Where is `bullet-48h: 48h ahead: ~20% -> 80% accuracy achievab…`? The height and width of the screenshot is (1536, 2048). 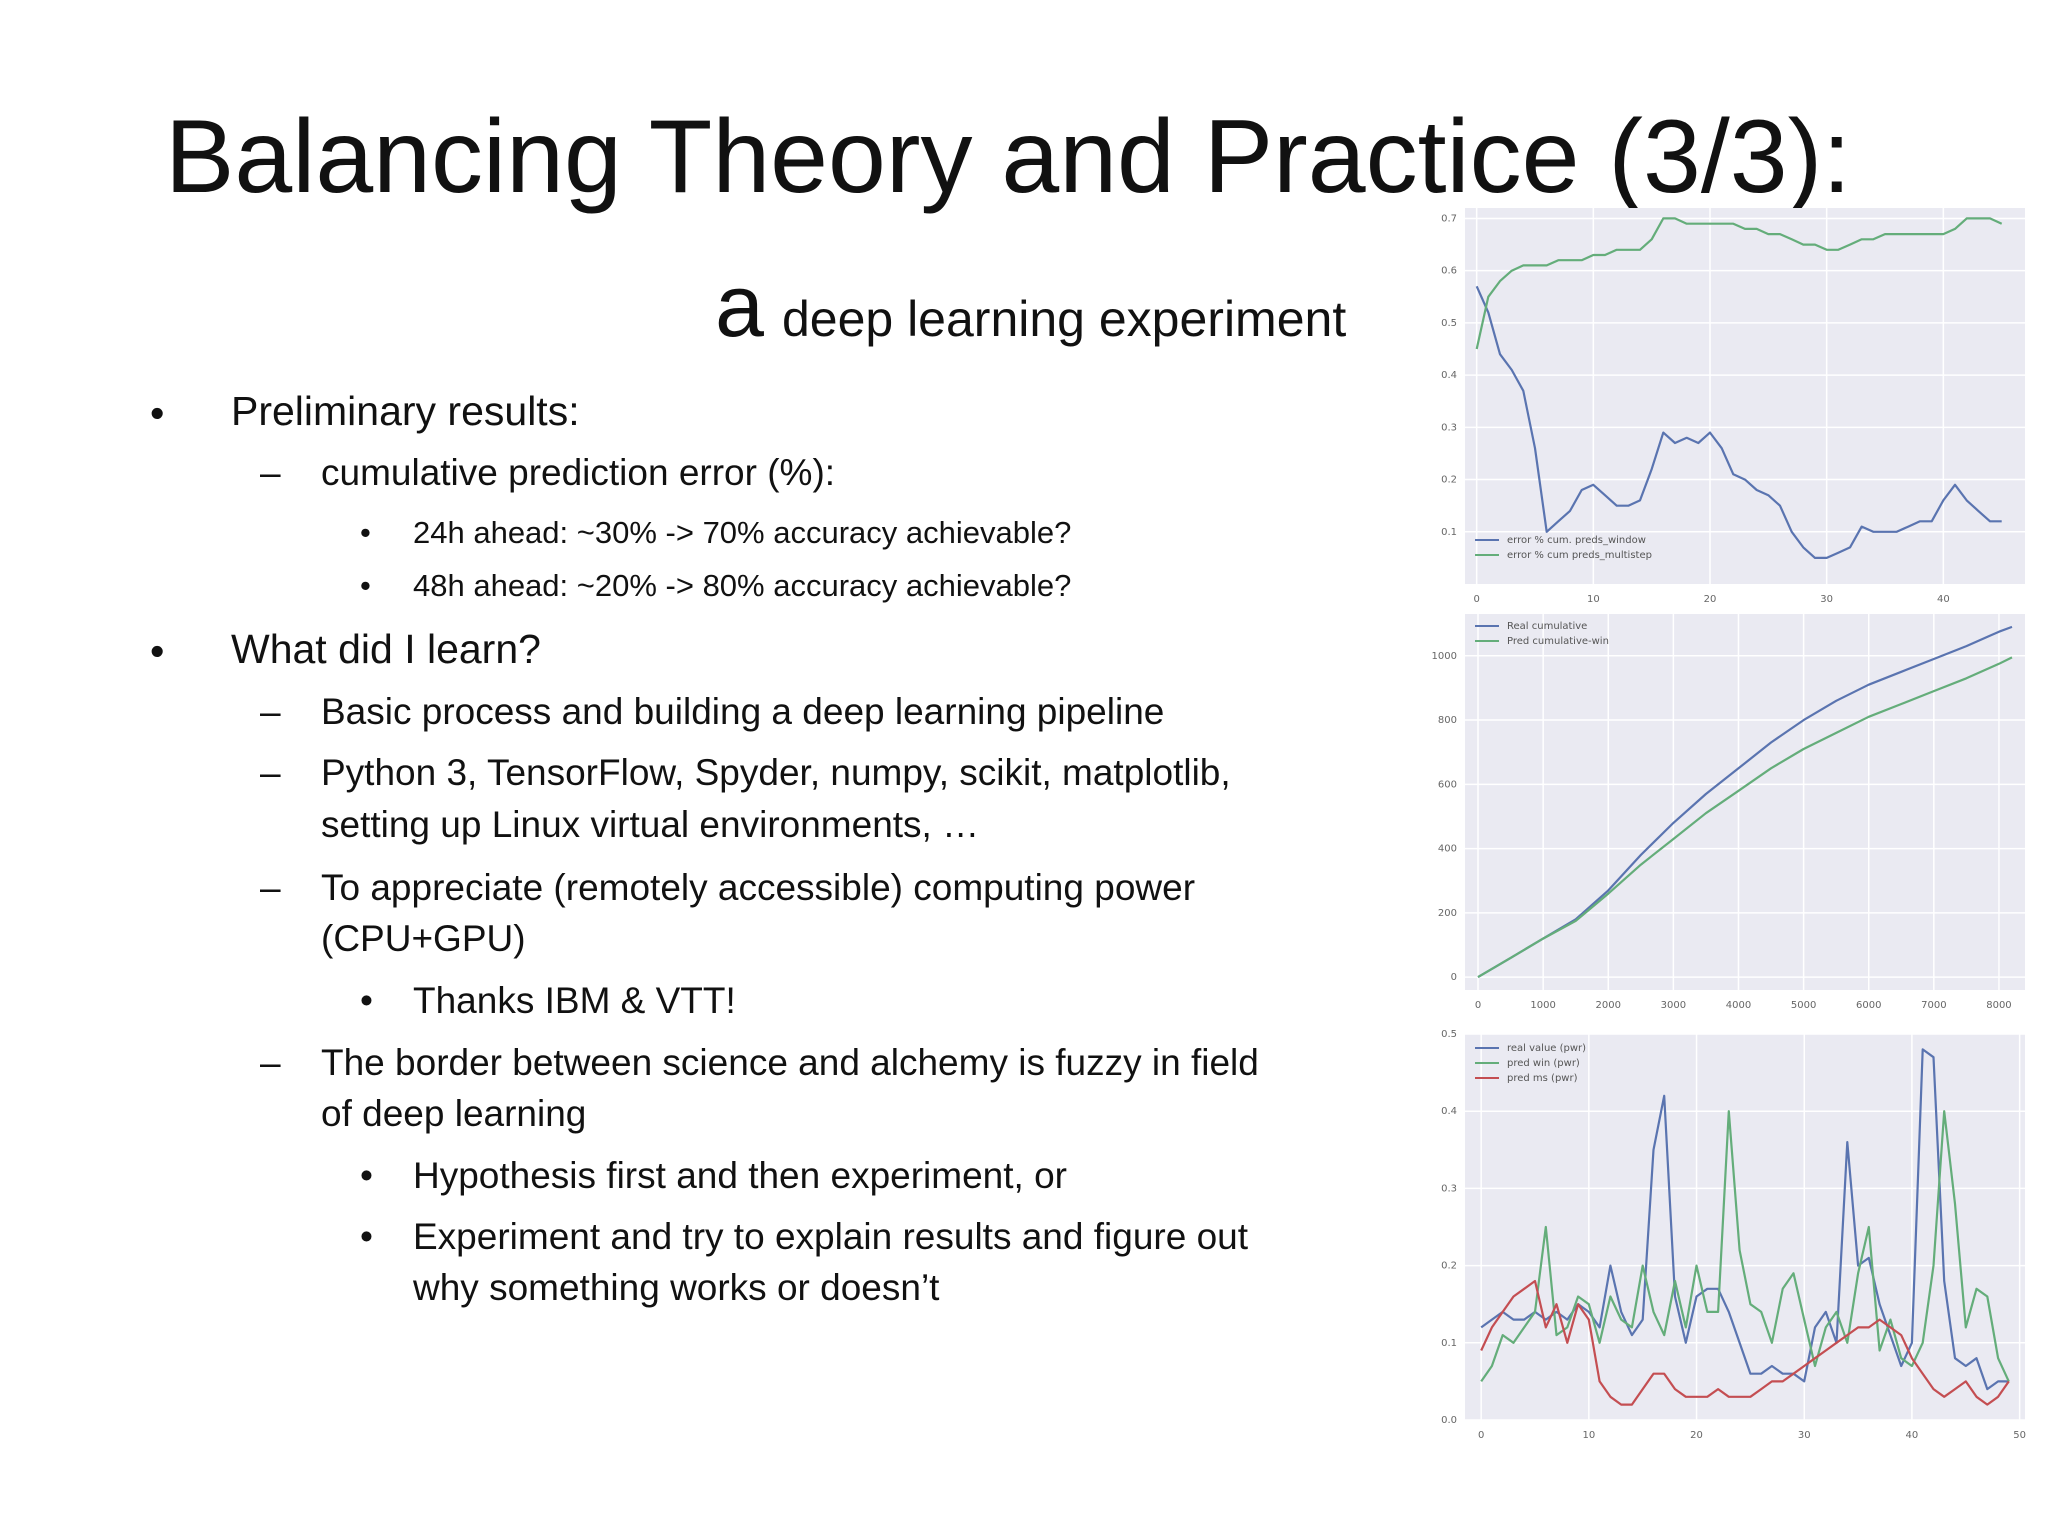
bullet-48h: 48h ahead: ~20% -> 80% accuracy achievab… is located at coordinates (742, 585).